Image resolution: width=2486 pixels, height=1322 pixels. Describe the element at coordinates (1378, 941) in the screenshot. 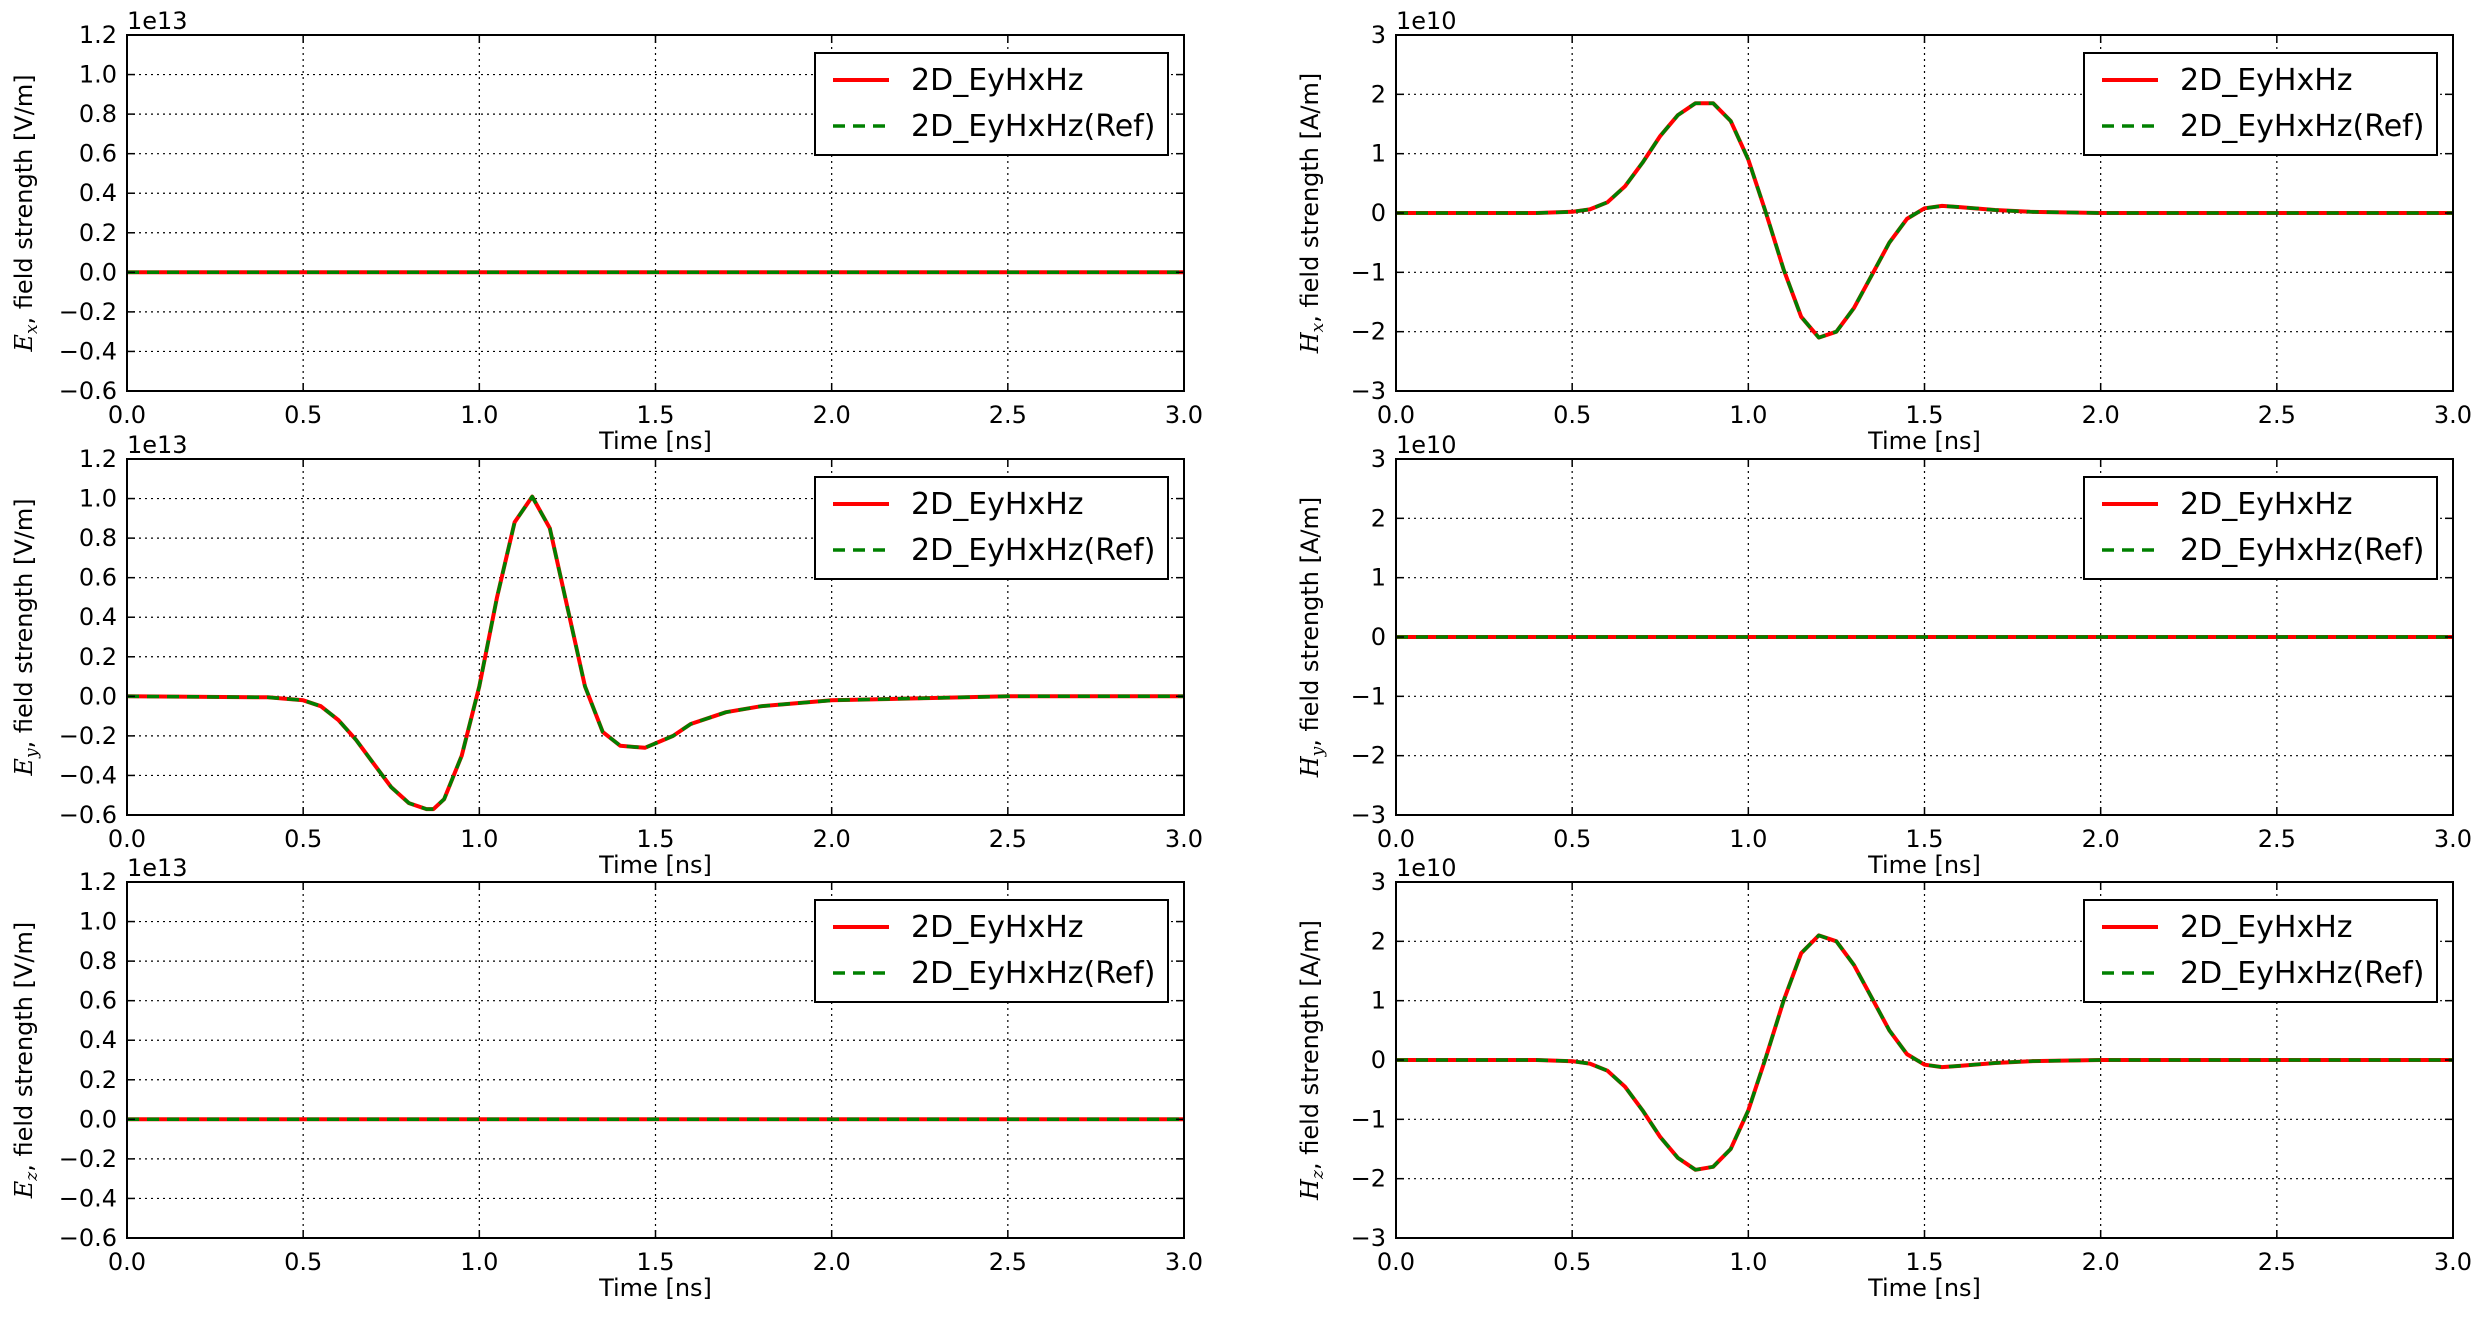

I see `y-tick-label: 2` at that location.